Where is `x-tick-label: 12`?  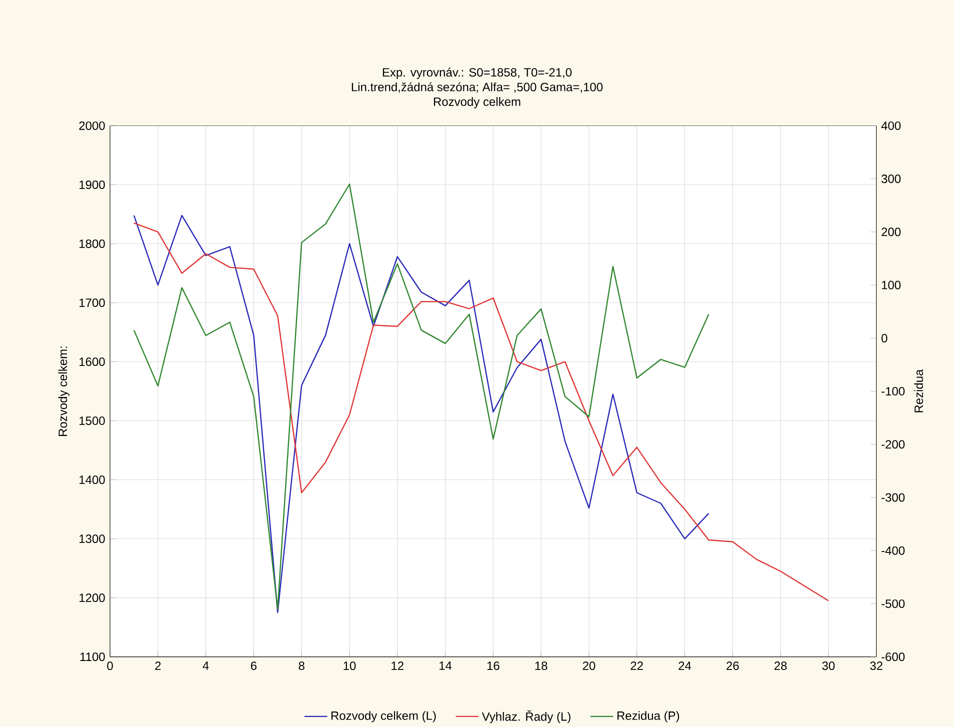 x-tick-label: 12 is located at coordinates (398, 666).